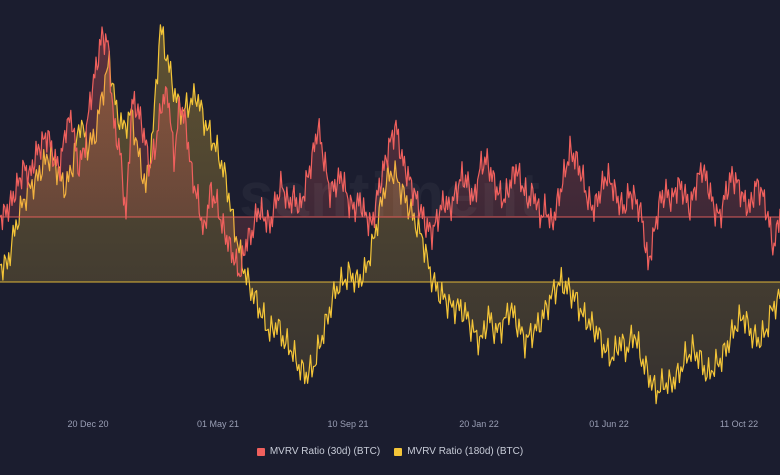 The height and width of the screenshot is (475, 780). Describe the element at coordinates (325, 451) in the screenshot. I see `legend-label: MVRV Ratio (30d) (BTC)` at that location.